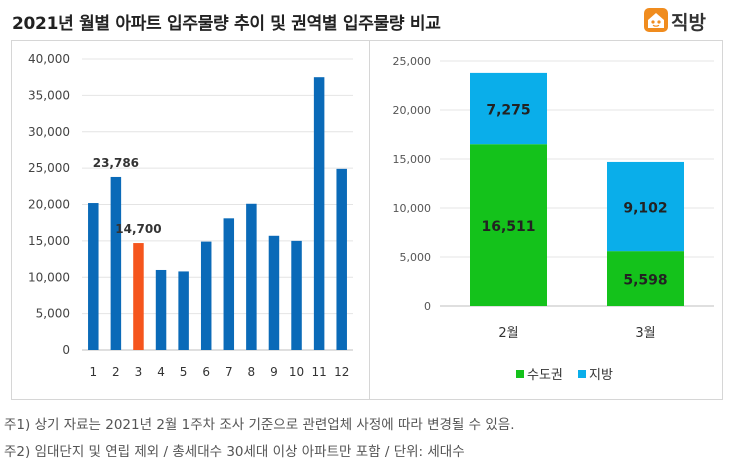 The width and height of the screenshot is (730, 467). What do you see at coordinates (645, 333) in the screenshot?
I see `x-tick-label: 3월` at bounding box center [645, 333].